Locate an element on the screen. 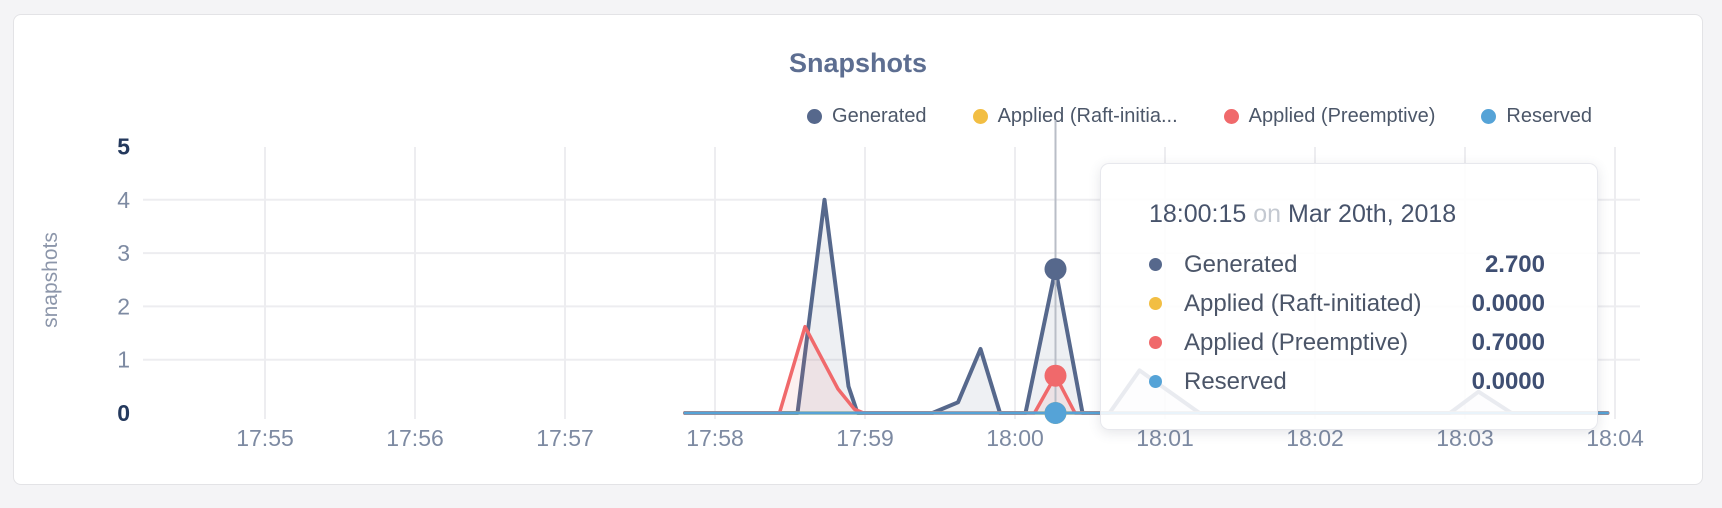  legend-label: Applied (Preemptive) is located at coordinates (1342, 115).